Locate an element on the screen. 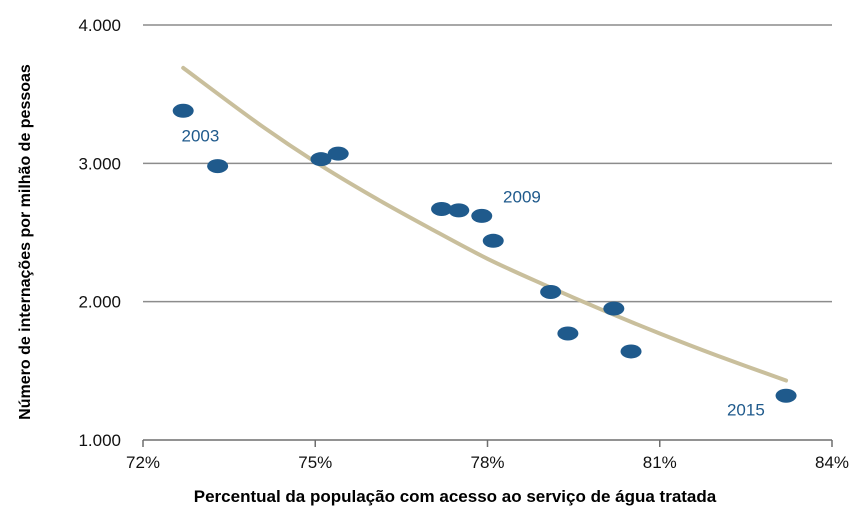 The width and height of the screenshot is (856, 510). x-tick-label: 81% is located at coordinates (660, 462).